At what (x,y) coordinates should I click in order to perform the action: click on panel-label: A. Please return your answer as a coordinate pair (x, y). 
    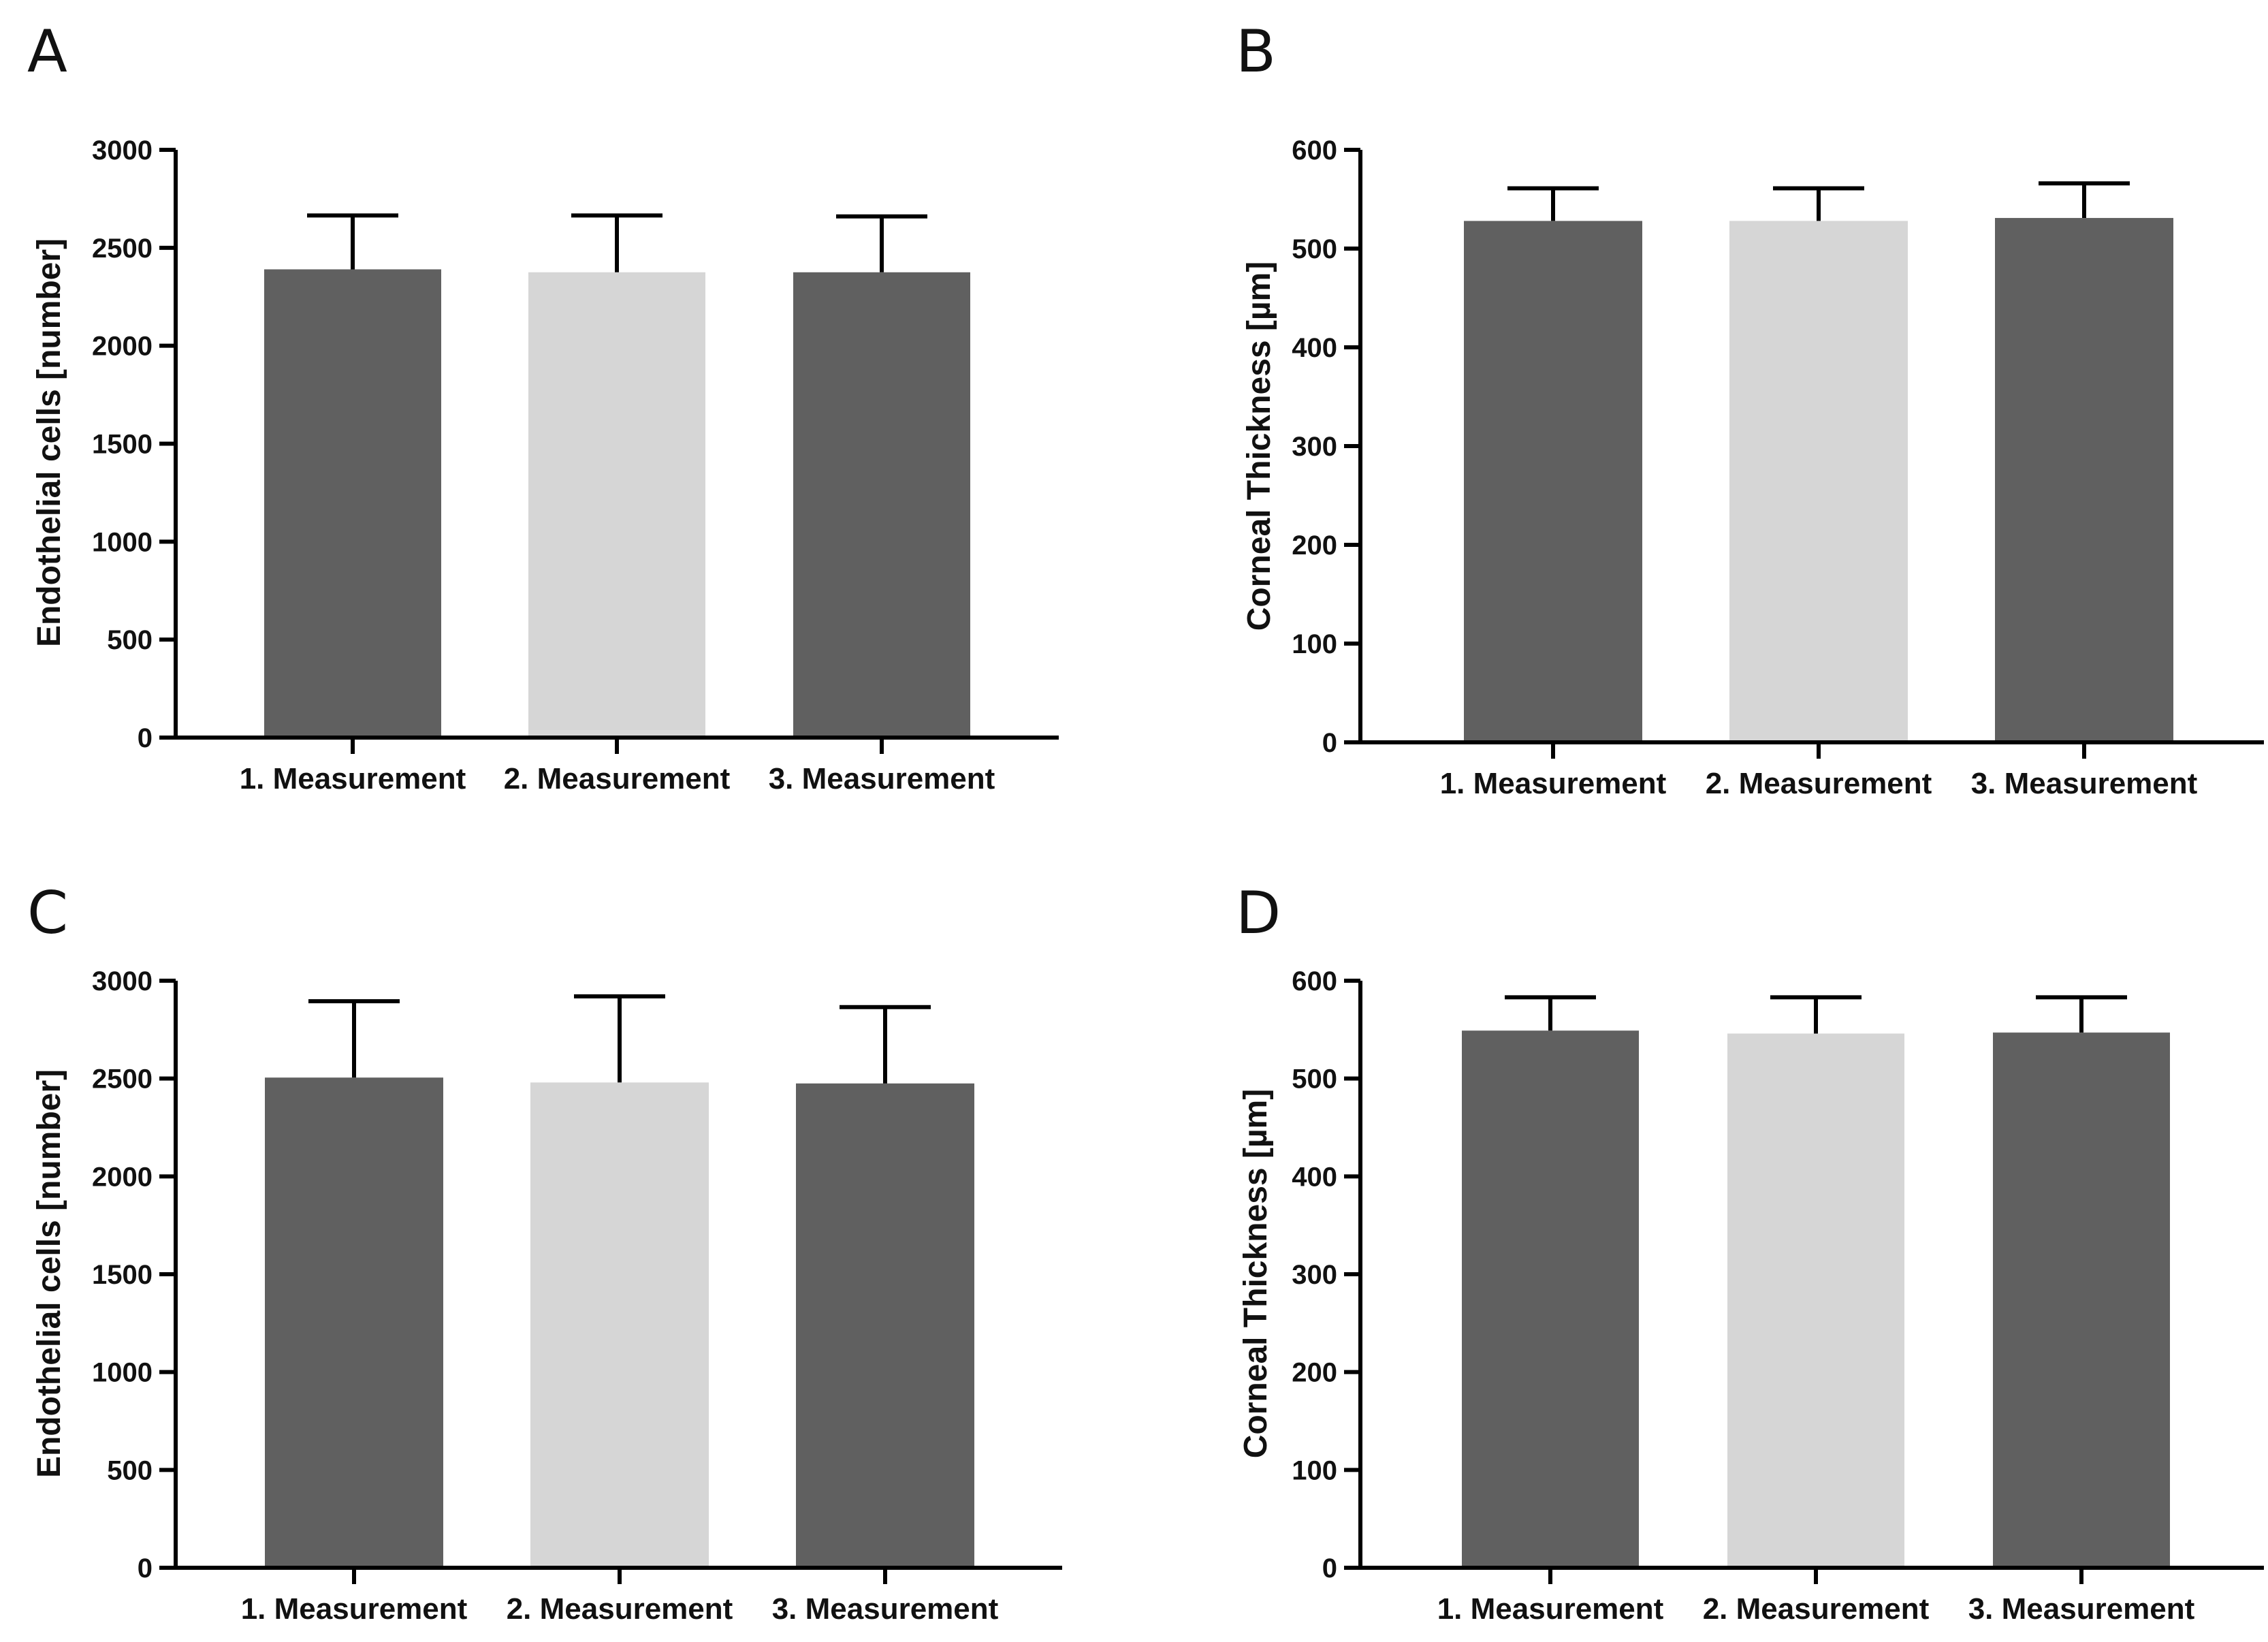
    Looking at the image, I should click on (47, 52).